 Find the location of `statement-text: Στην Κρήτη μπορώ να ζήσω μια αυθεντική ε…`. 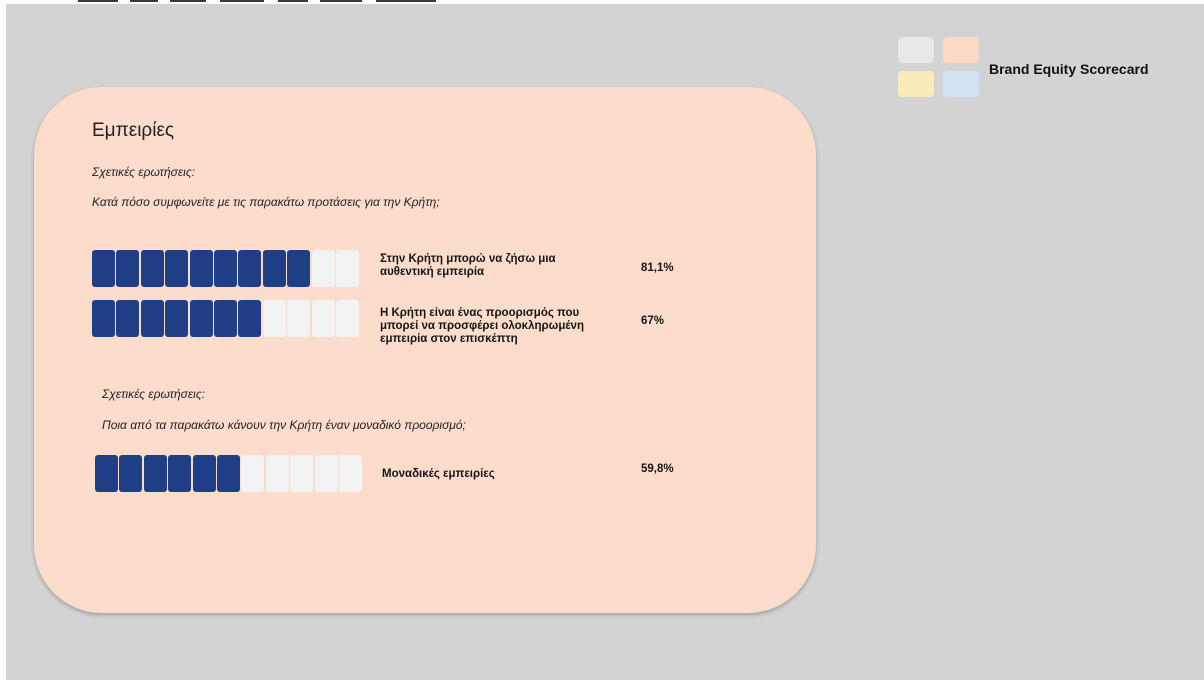

statement-text: Στην Κρήτη μπορώ να ζήσω μια αυθεντική ε… is located at coordinates (468, 265).